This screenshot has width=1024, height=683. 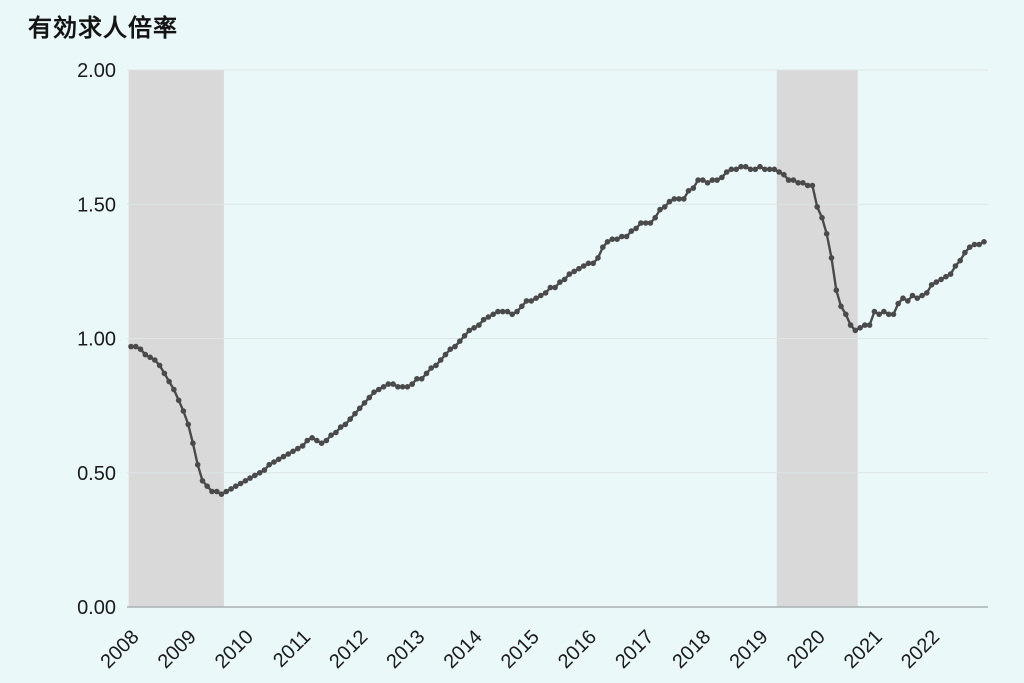 I want to click on chart-title: 有効求人倍率, so click(x=103, y=28).